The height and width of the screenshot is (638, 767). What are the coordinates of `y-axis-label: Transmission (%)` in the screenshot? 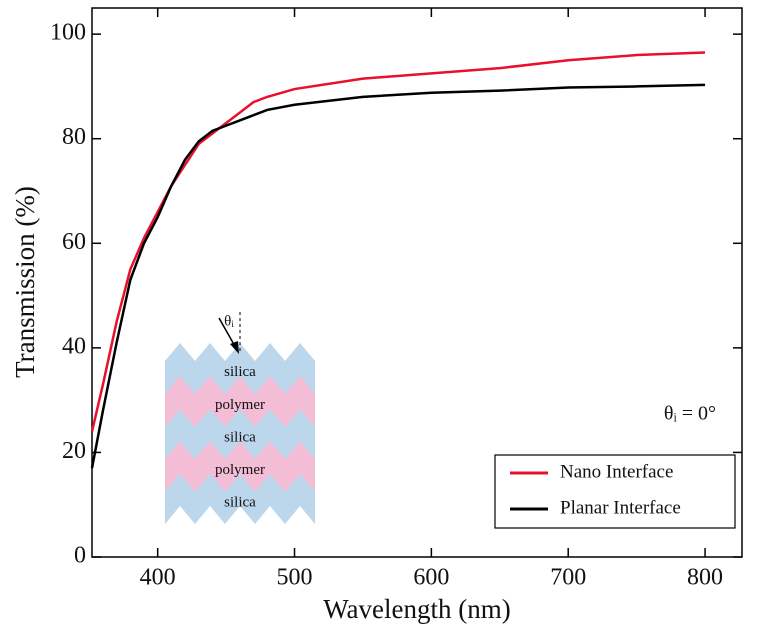 It's located at (25, 282).